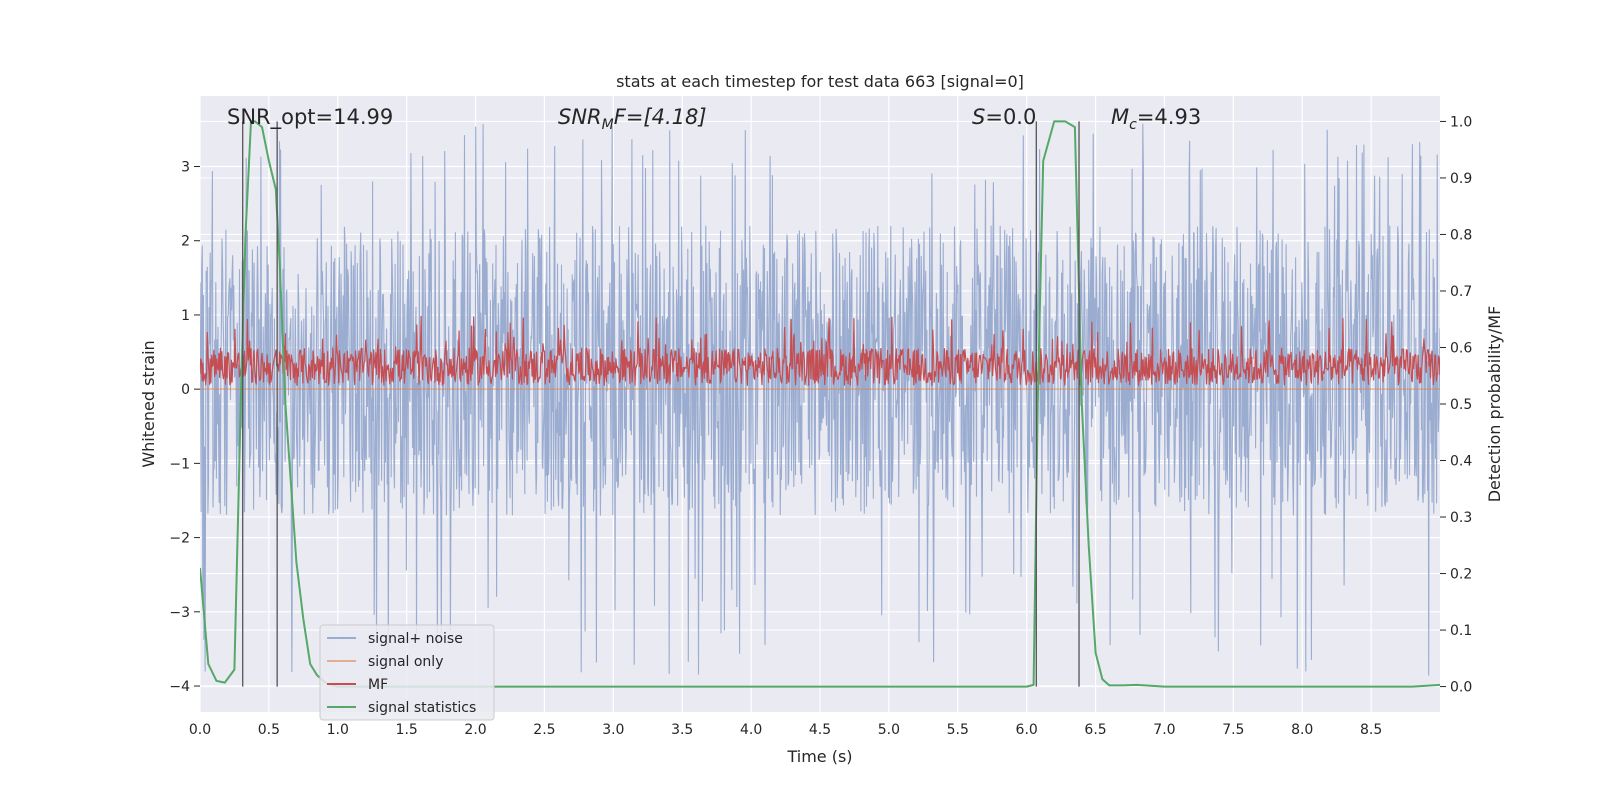 This screenshot has width=1600, height=800. I want to click on x-tick-label-4: 2.0, so click(475, 730).